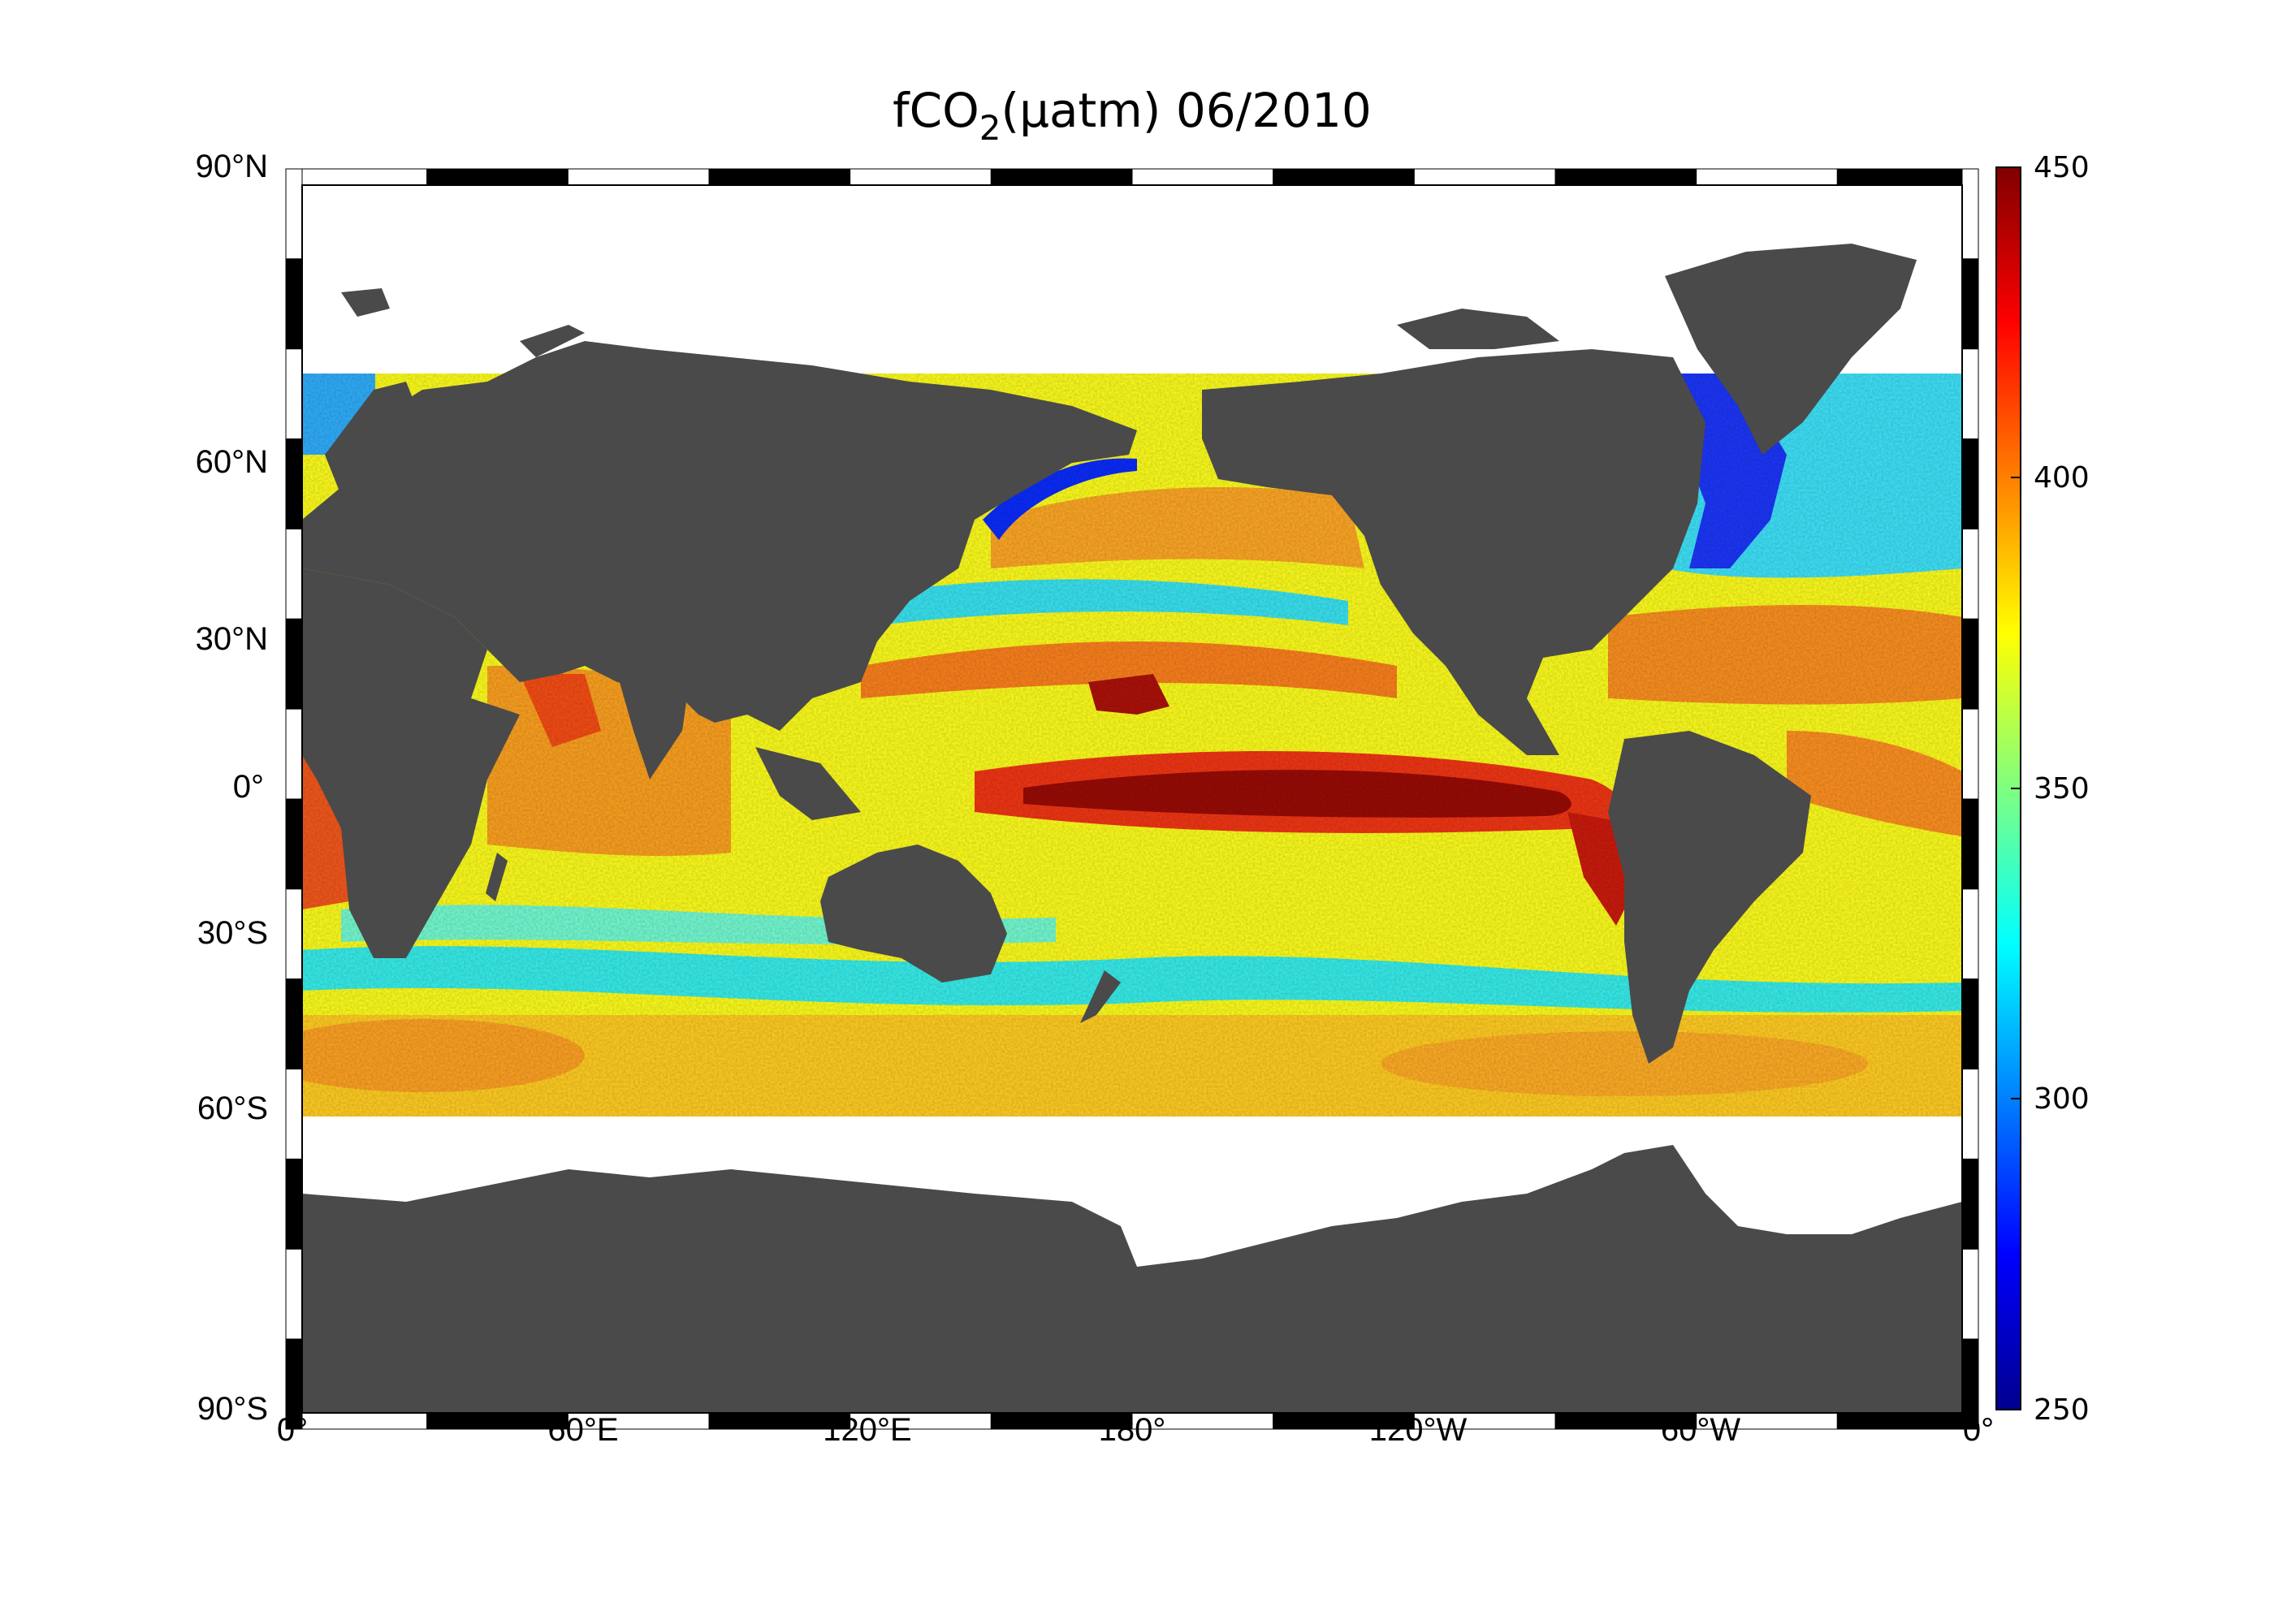 Image resolution: width=2274 pixels, height=1624 pixels. What do you see at coordinates (233, 933) in the screenshot?
I see `lat-tick-30s: 30°S` at bounding box center [233, 933].